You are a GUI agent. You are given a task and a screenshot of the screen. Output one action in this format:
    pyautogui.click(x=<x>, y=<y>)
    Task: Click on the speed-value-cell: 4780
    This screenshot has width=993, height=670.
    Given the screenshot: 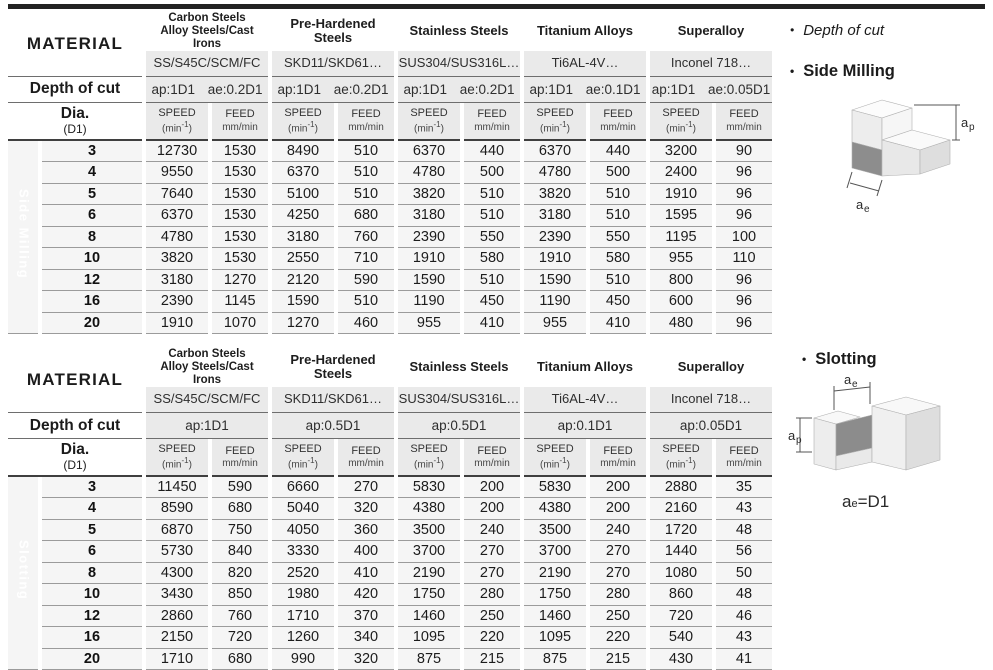 What is the action you would take?
    pyautogui.click(x=177, y=237)
    